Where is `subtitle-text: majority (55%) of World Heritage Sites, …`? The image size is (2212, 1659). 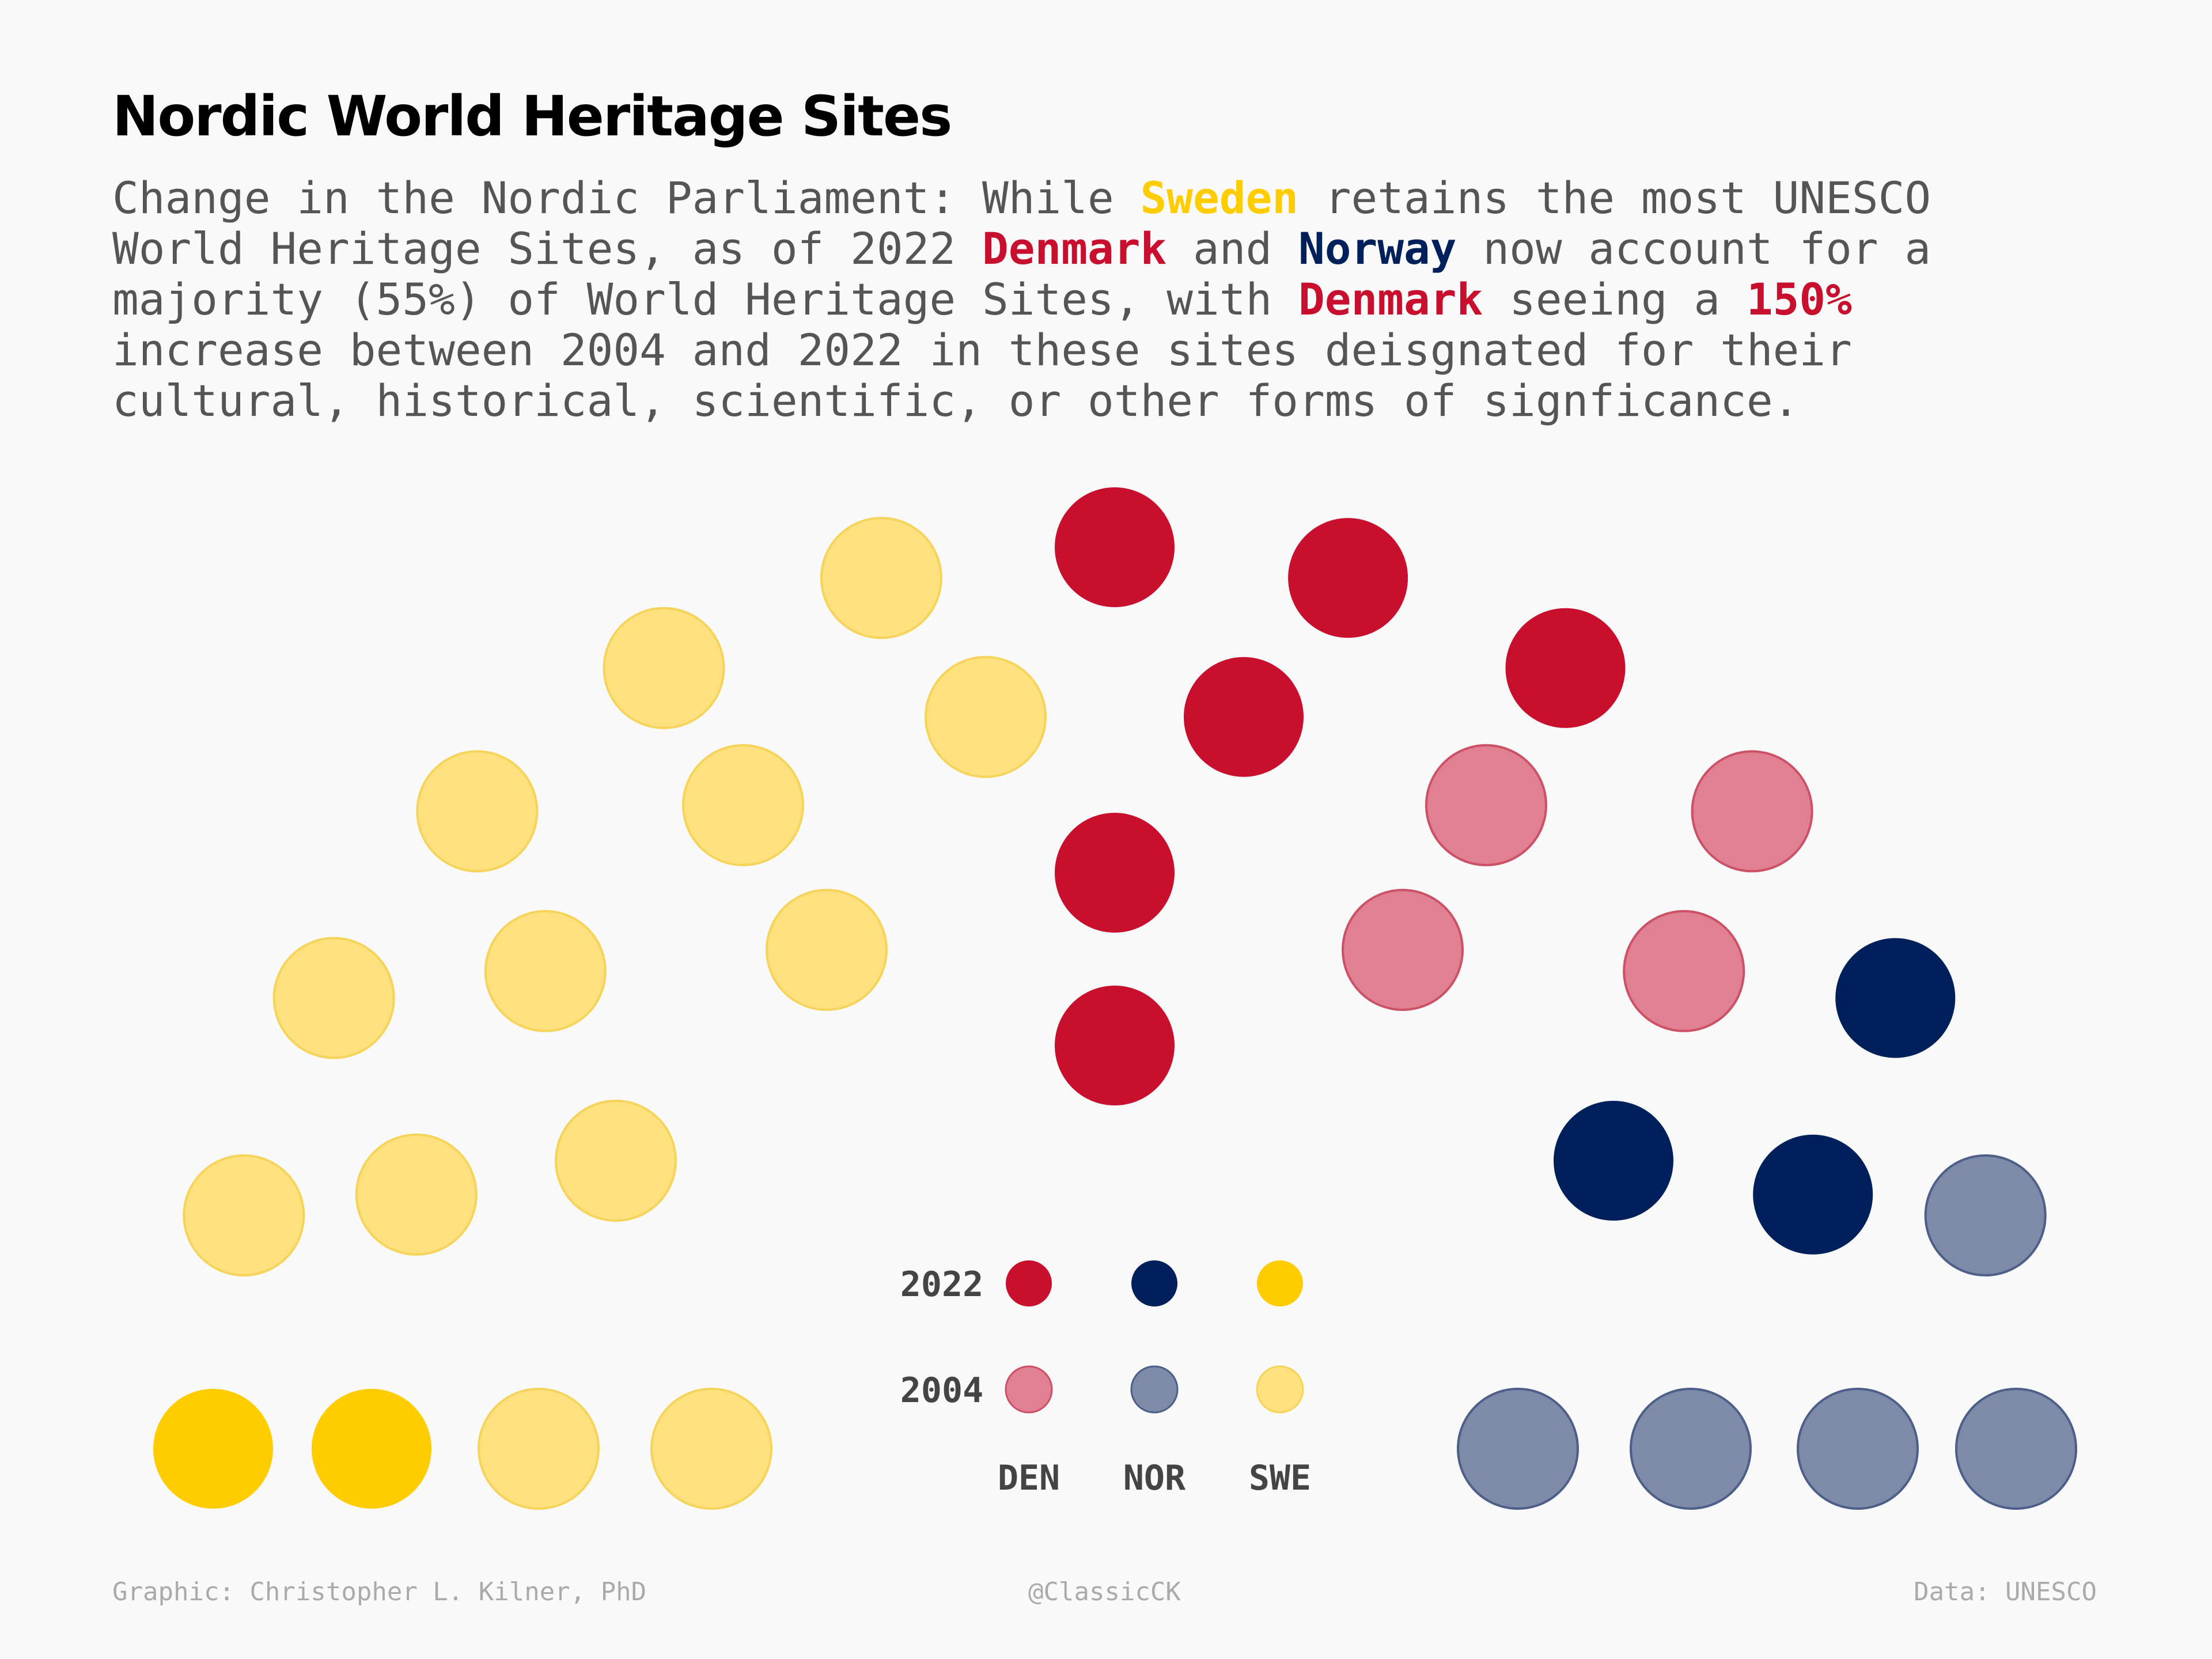
subtitle-text: majority (55%) of World Heritage Sites, … is located at coordinates (705, 299).